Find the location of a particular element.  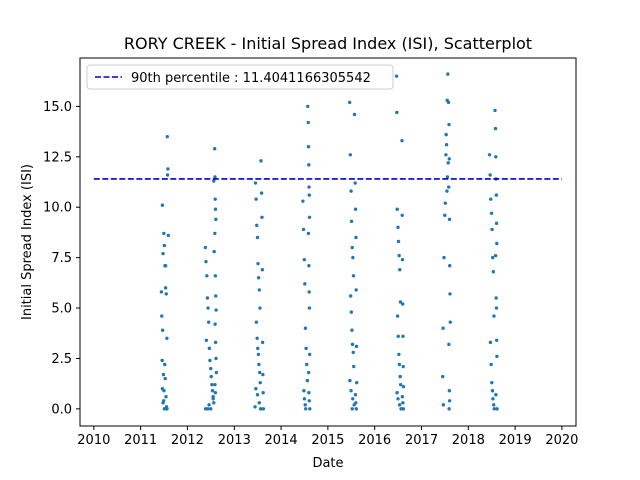

y-tick-label: 5.0 is located at coordinates (61, 309).